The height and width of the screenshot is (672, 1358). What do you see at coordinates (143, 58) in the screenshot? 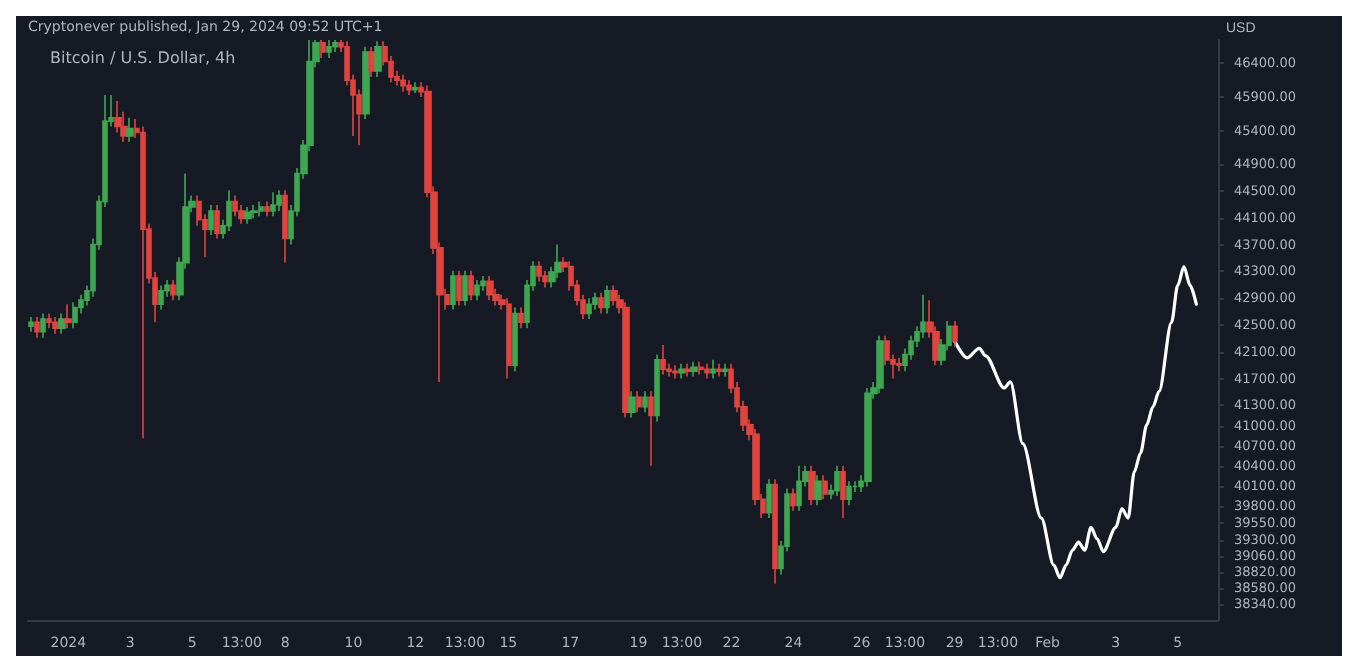
I see `text: Bitcoin / U.S. Dollar, 4h` at bounding box center [143, 58].